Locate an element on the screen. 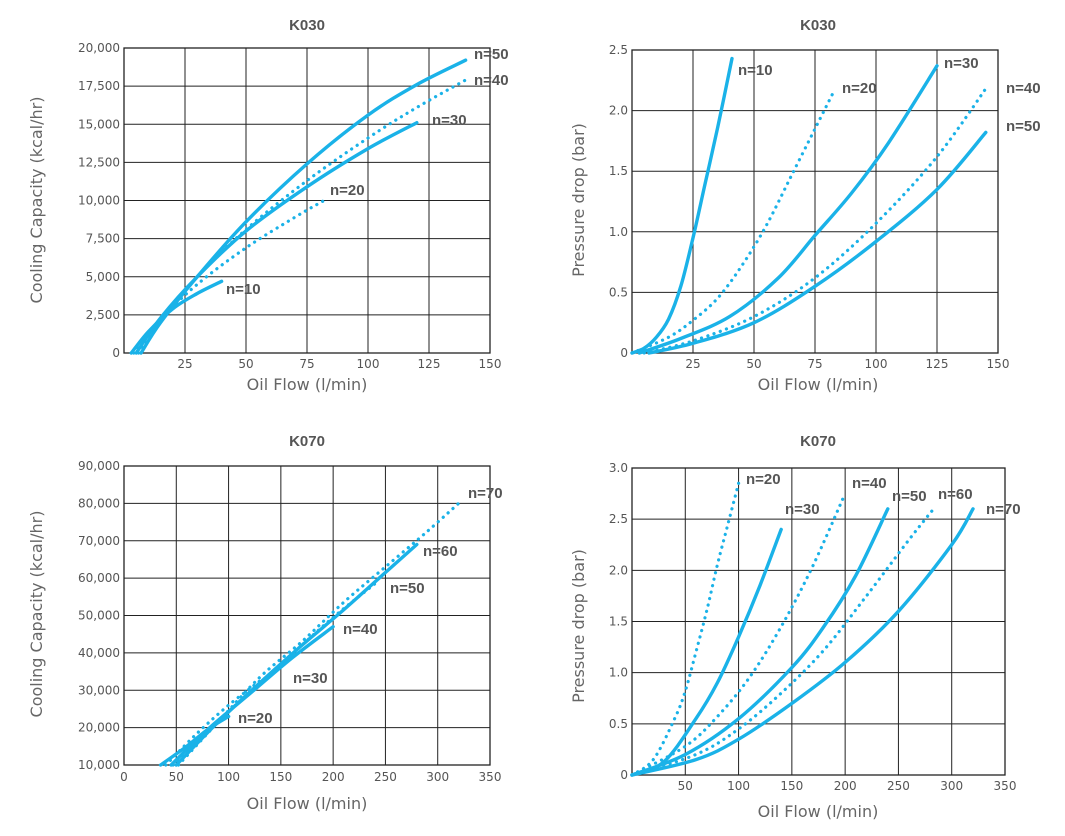  chart-3-y-tick-label: 30,000 is located at coordinates (99, 690).